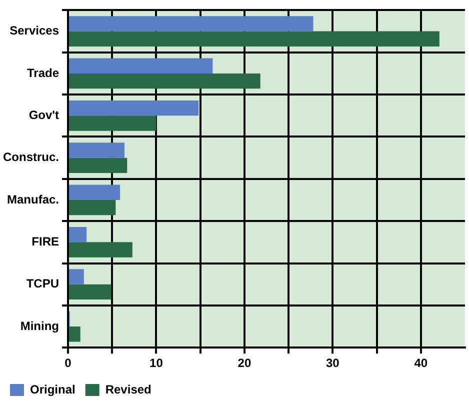 This screenshot has width=469, height=406. Describe the element at coordinates (46, 241) in the screenshot. I see `y-tick-label: FIRE` at that location.